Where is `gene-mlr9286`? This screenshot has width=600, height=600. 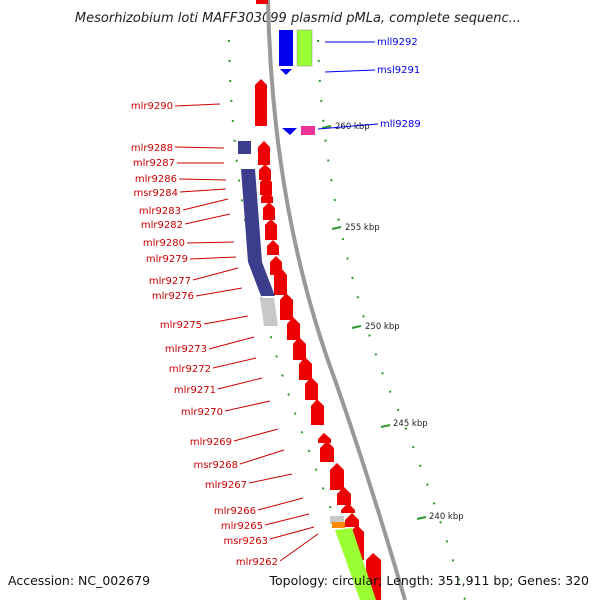
gene-mlr9286 is located at coordinates (266, 185).